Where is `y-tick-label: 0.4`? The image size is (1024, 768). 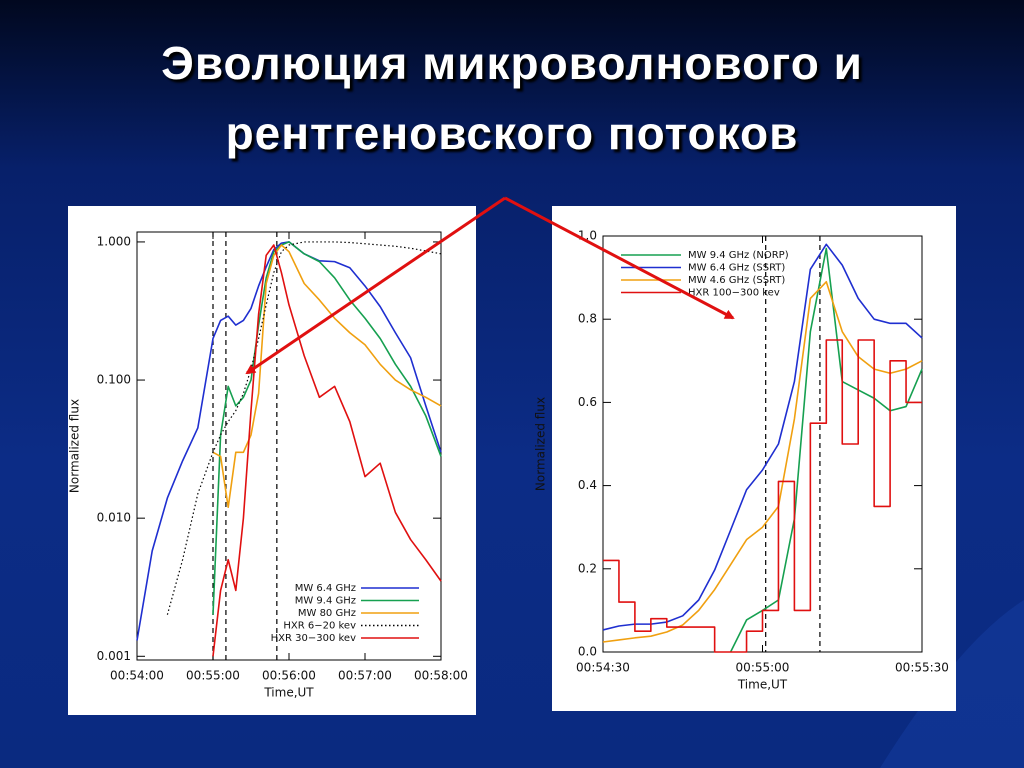 y-tick-label: 0.4 is located at coordinates (587, 485).